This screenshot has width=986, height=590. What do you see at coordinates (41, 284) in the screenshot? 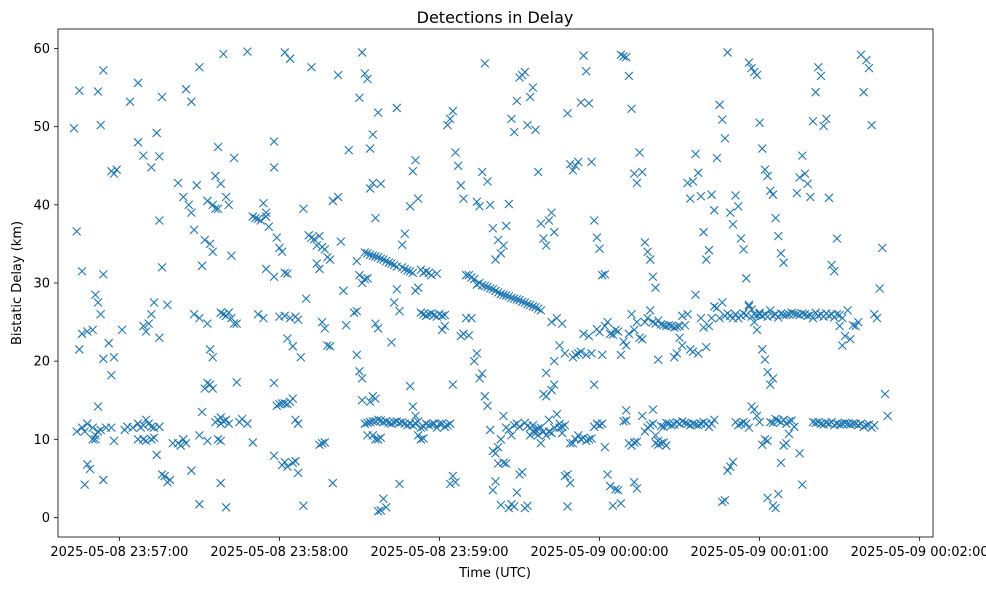
I see `y-tick-label: 30` at bounding box center [41, 284].